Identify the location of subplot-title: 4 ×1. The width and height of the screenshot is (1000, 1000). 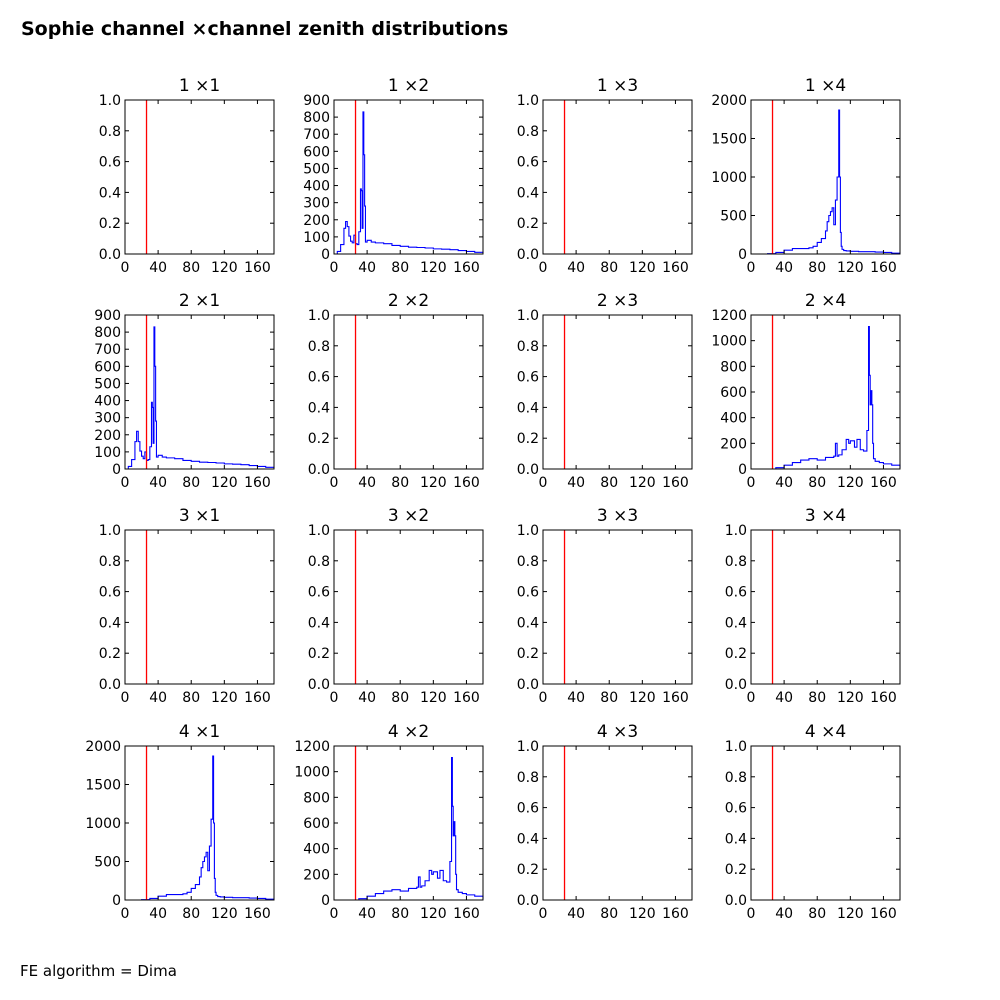
(199, 732).